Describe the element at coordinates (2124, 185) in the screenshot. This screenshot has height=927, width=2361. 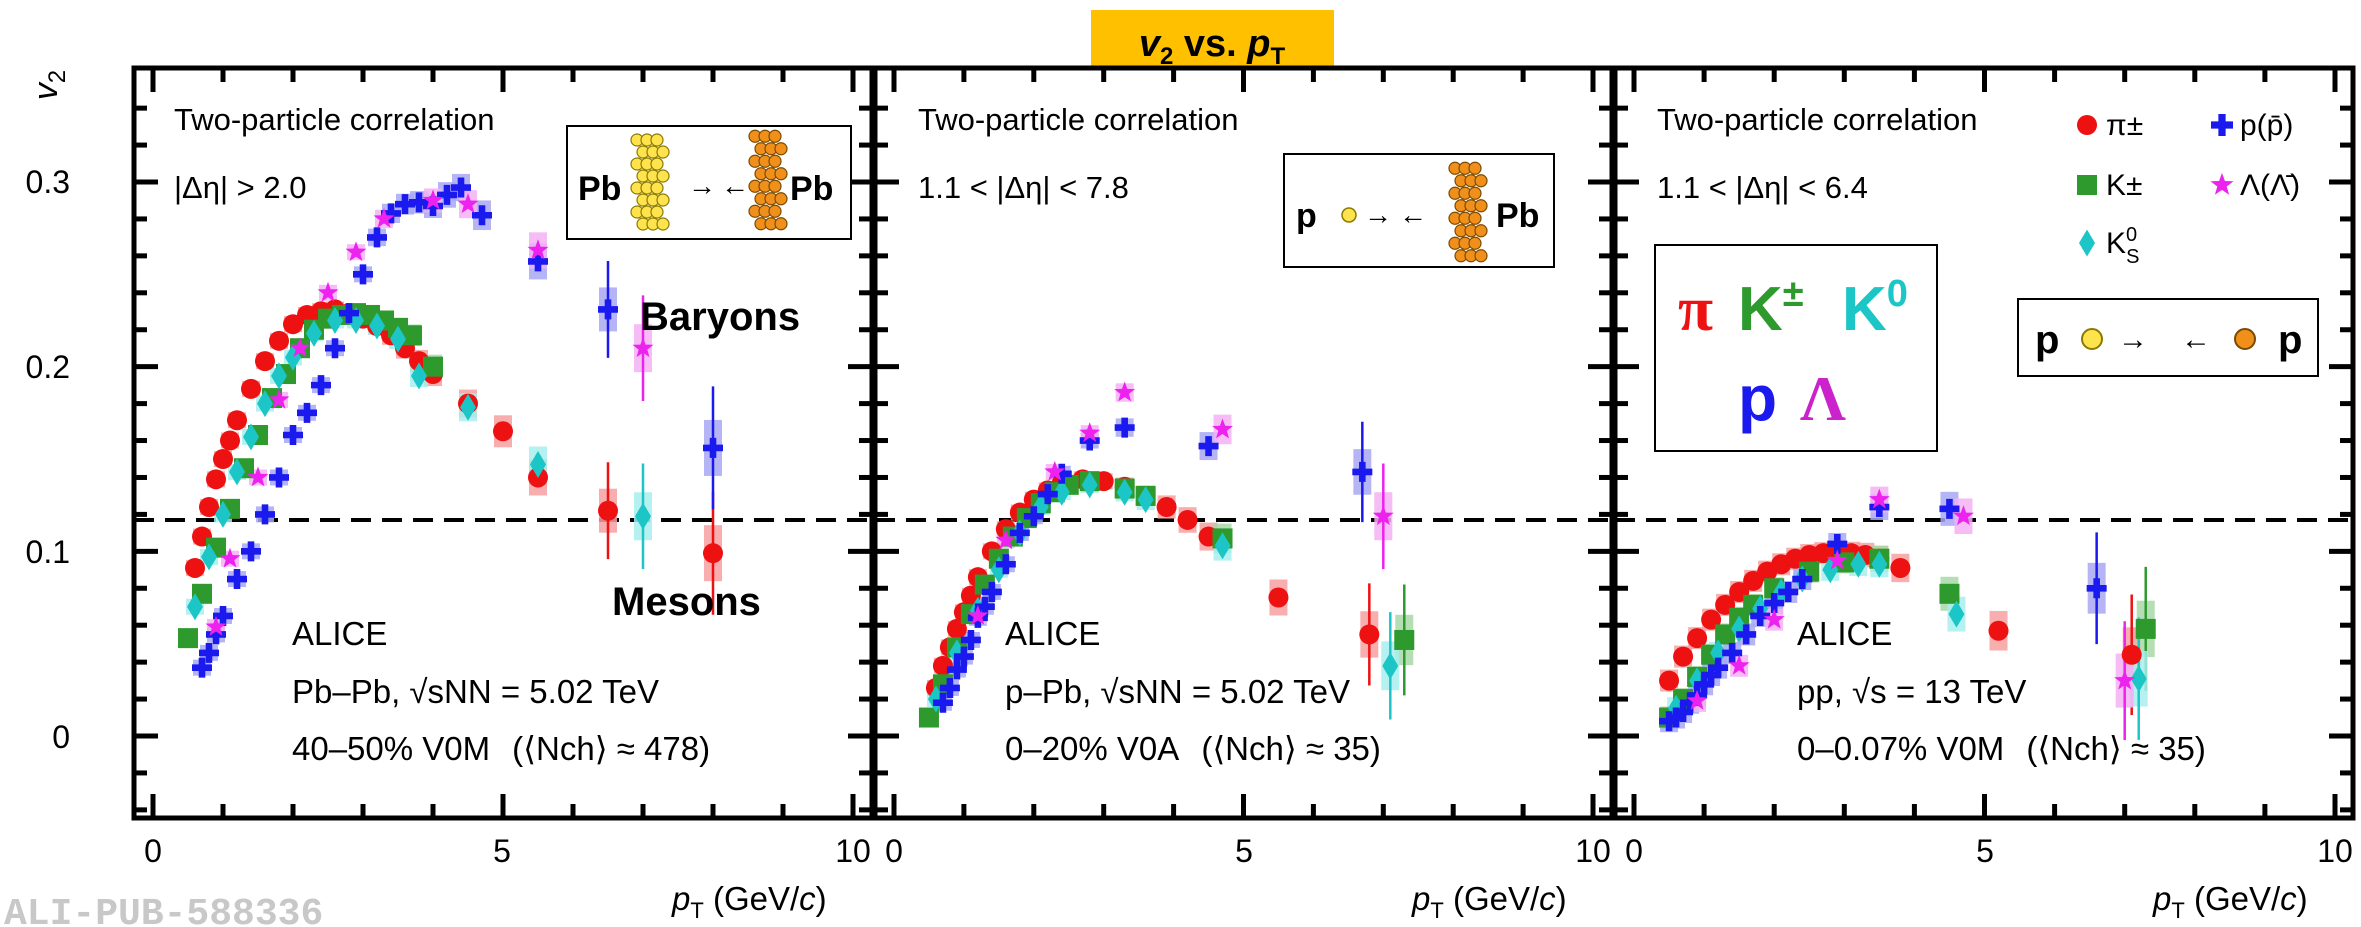
I see `legend-label-kaon: K±` at that location.